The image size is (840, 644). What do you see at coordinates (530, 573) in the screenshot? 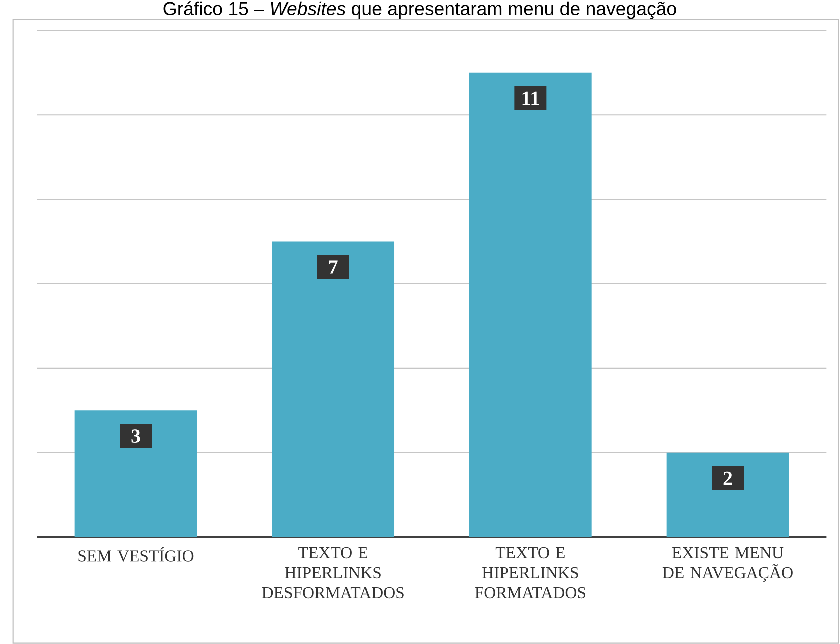
I see `x-tick-label: TEXTO E HIPERLINKS FORMATADOS` at bounding box center [530, 573].